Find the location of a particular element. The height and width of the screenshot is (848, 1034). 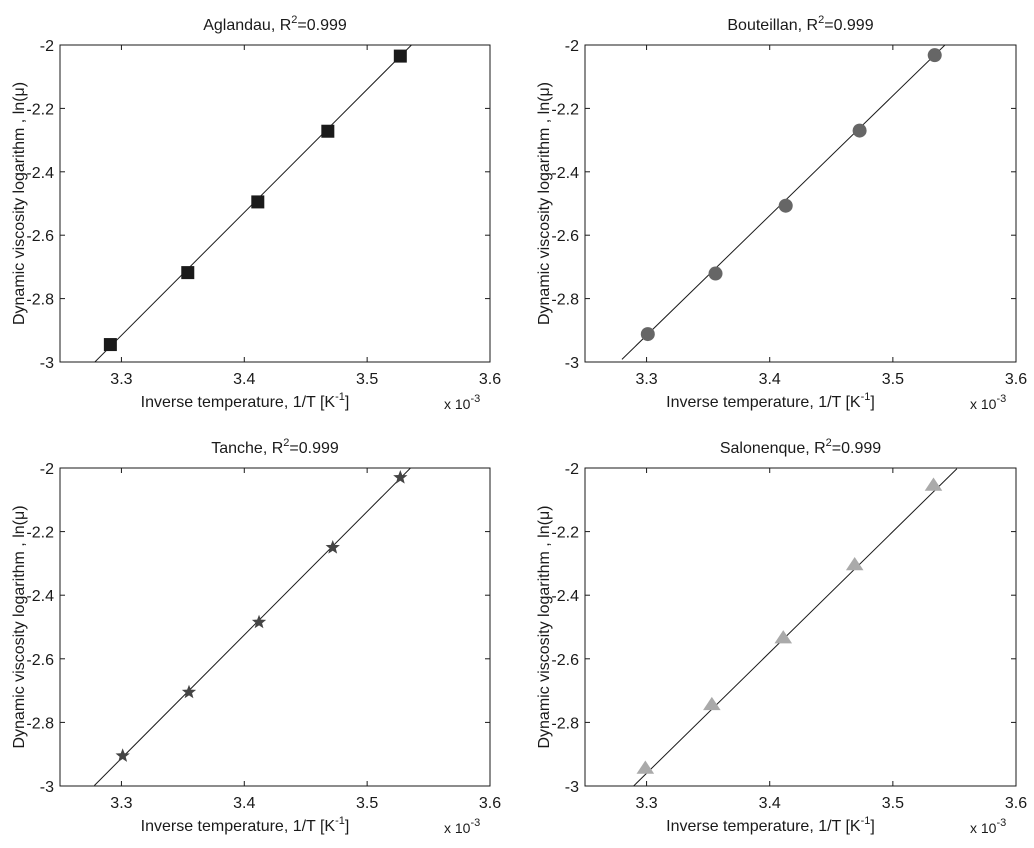

chart-title: Tanche, R2=0.999 is located at coordinates (275, 447).